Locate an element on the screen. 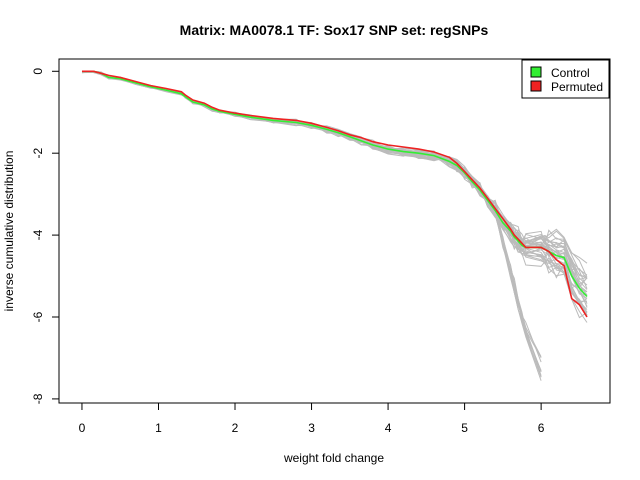 The height and width of the screenshot is (480, 640). x-axis: 0 1 2 3 4 5 6 is located at coordinates (312, 418).